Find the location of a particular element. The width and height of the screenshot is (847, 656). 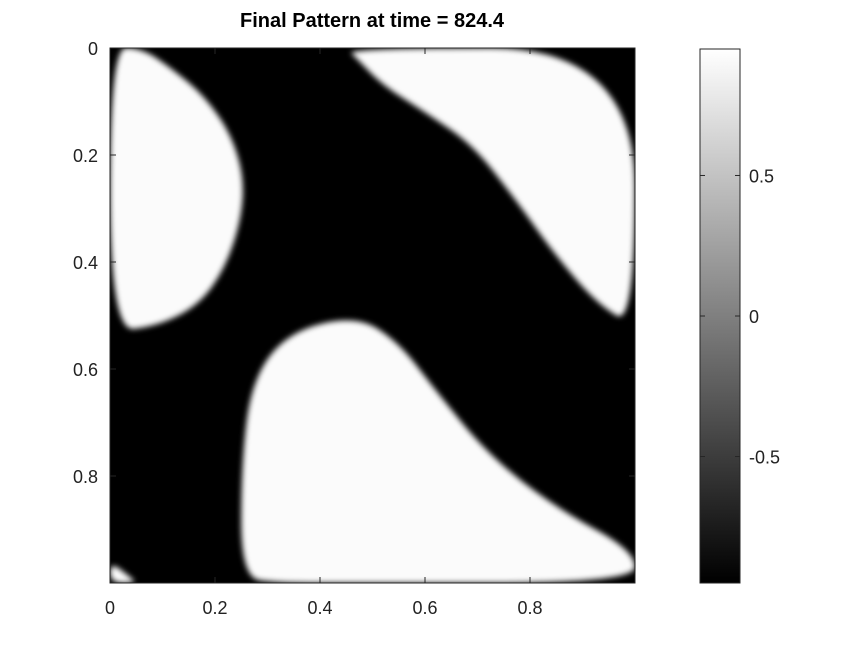

x-tick-label: 0 is located at coordinates (110, 608).